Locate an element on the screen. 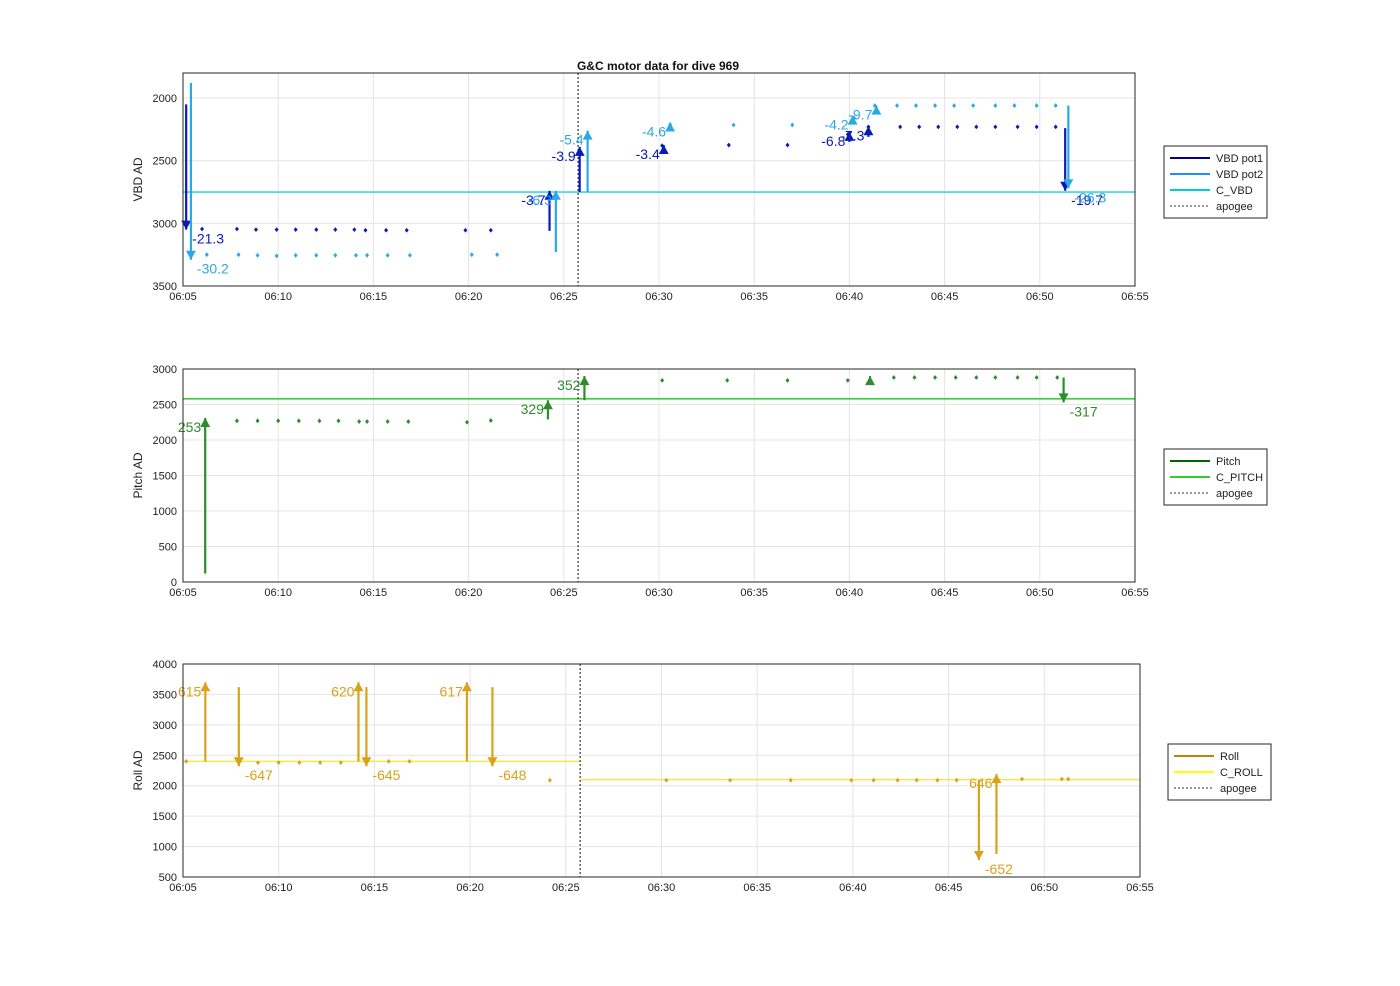 The height and width of the screenshot is (986, 1400). x-tick-label: 06:40 is located at coordinates (850, 297).